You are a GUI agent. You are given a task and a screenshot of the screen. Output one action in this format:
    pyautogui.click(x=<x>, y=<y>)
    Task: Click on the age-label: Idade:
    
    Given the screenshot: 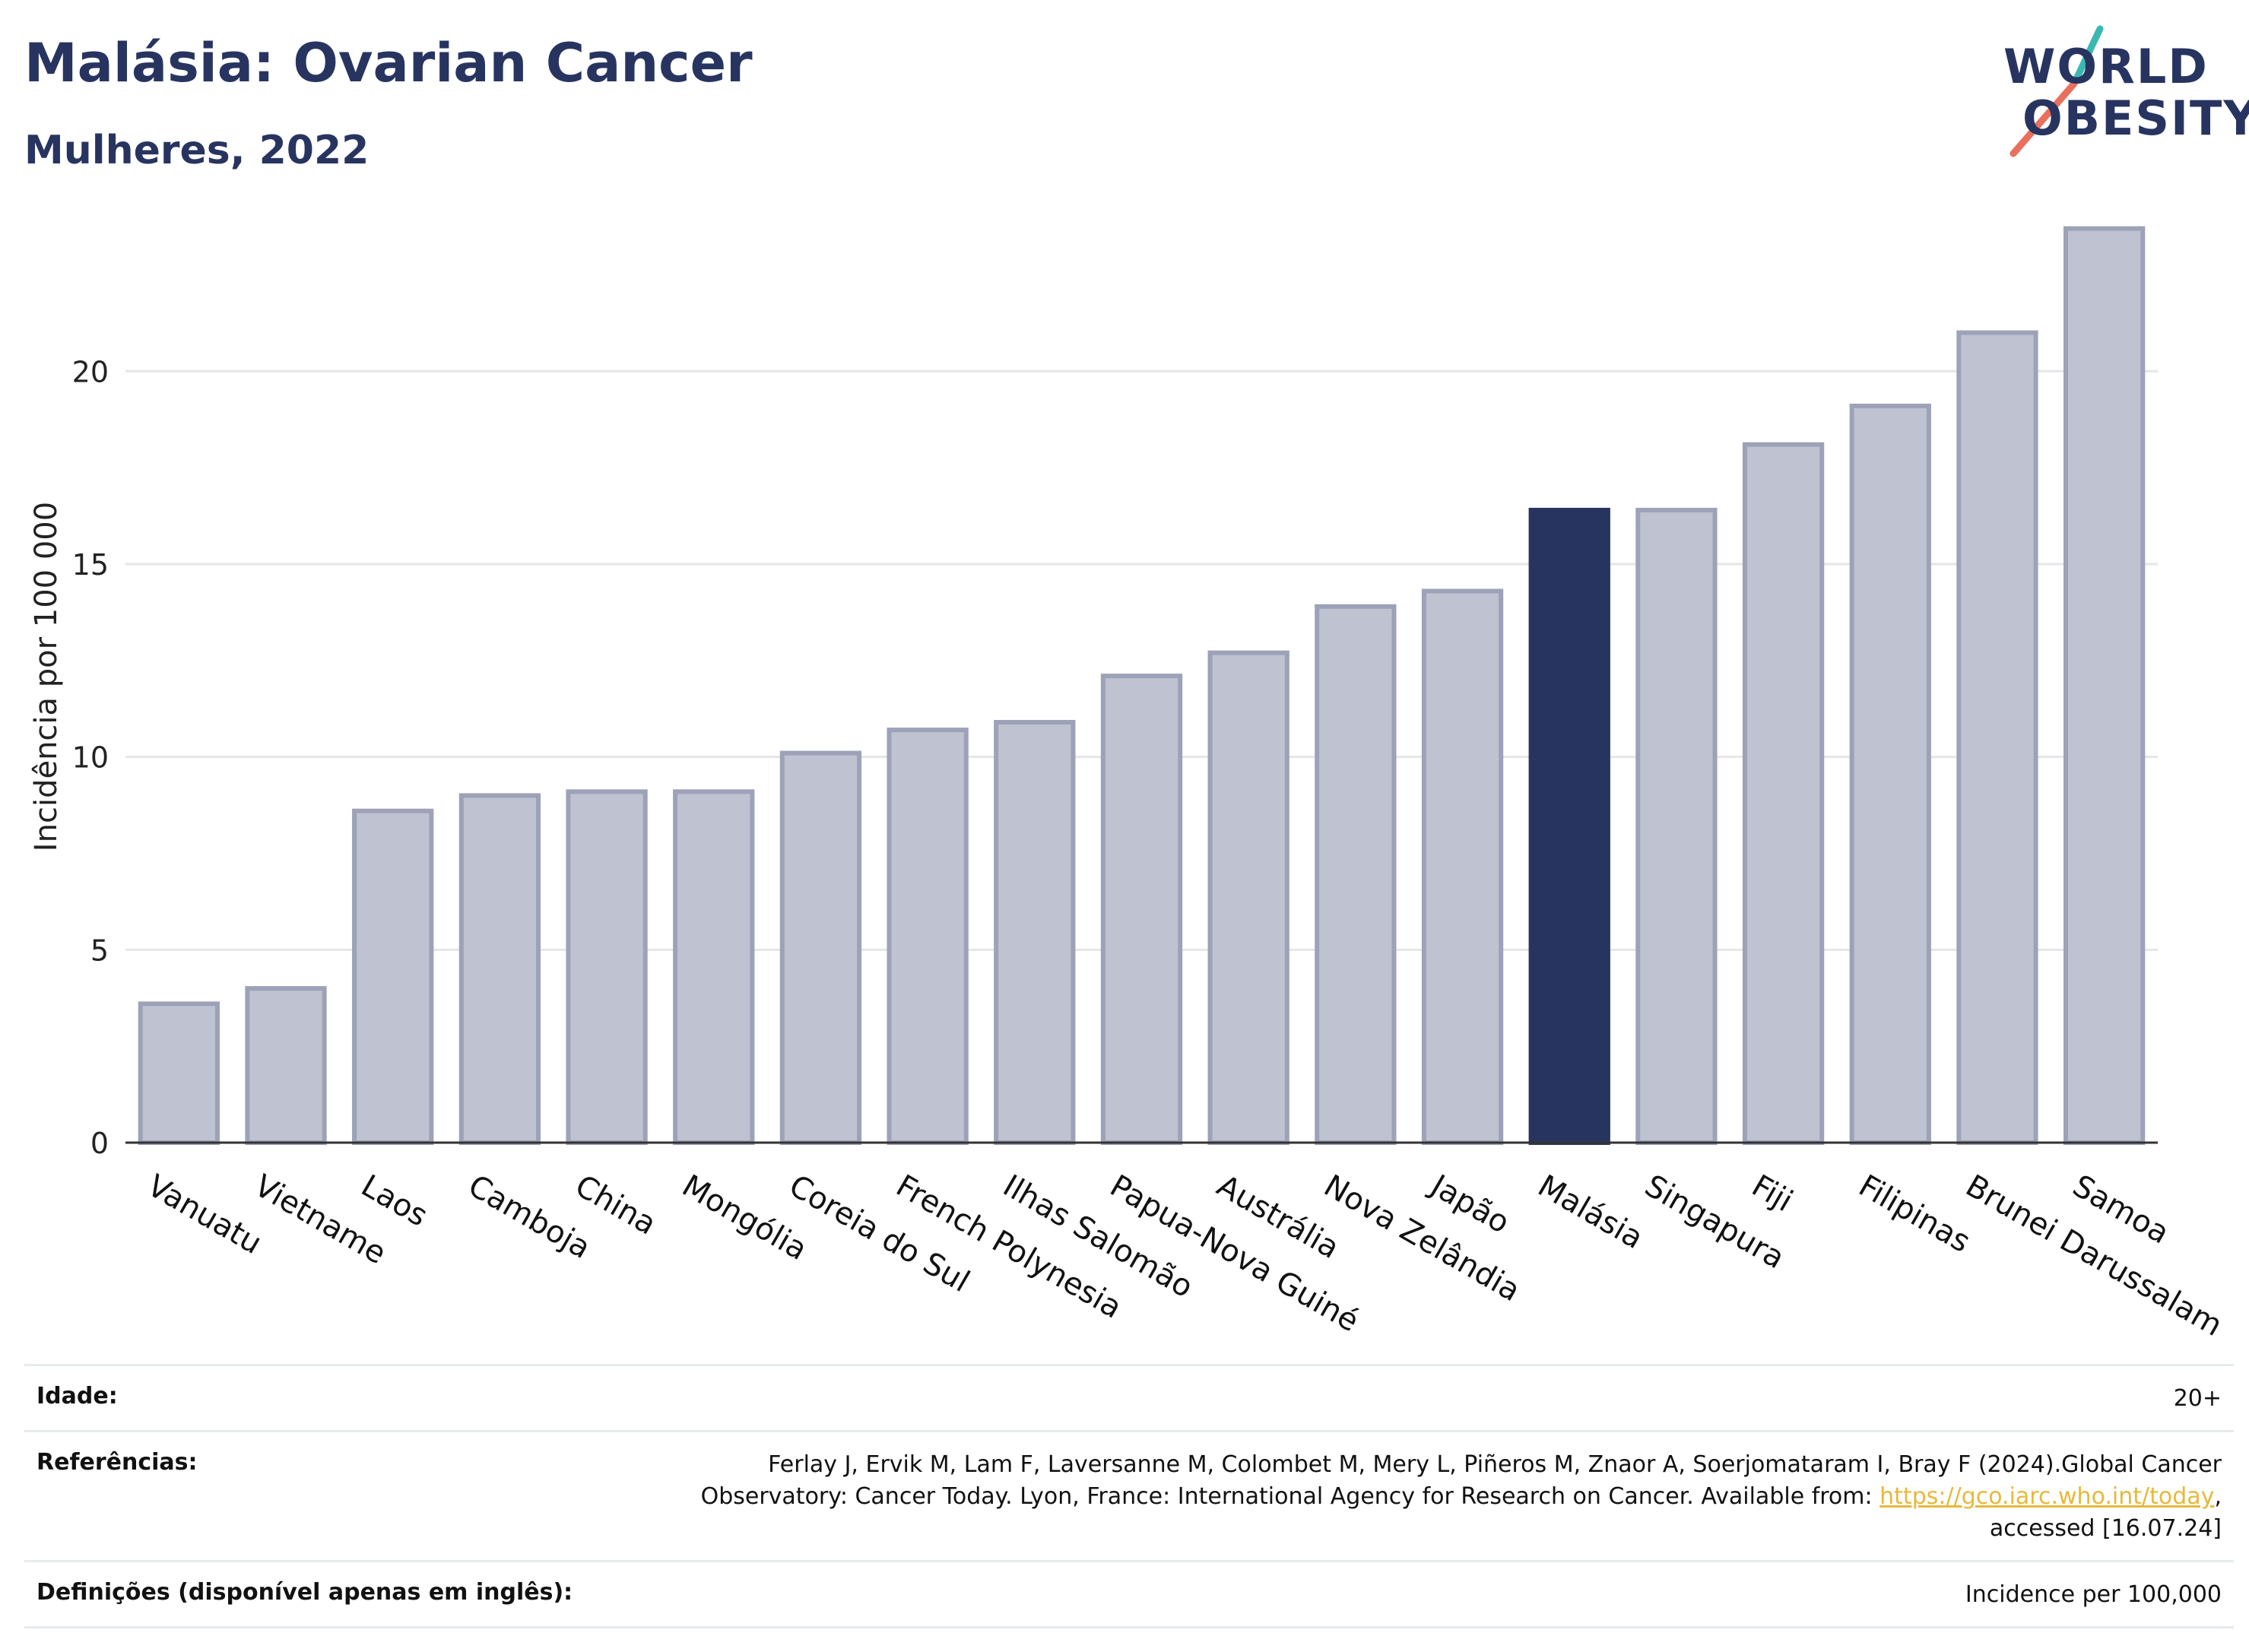 What is the action you would take?
    pyautogui.click(x=77, y=1396)
    